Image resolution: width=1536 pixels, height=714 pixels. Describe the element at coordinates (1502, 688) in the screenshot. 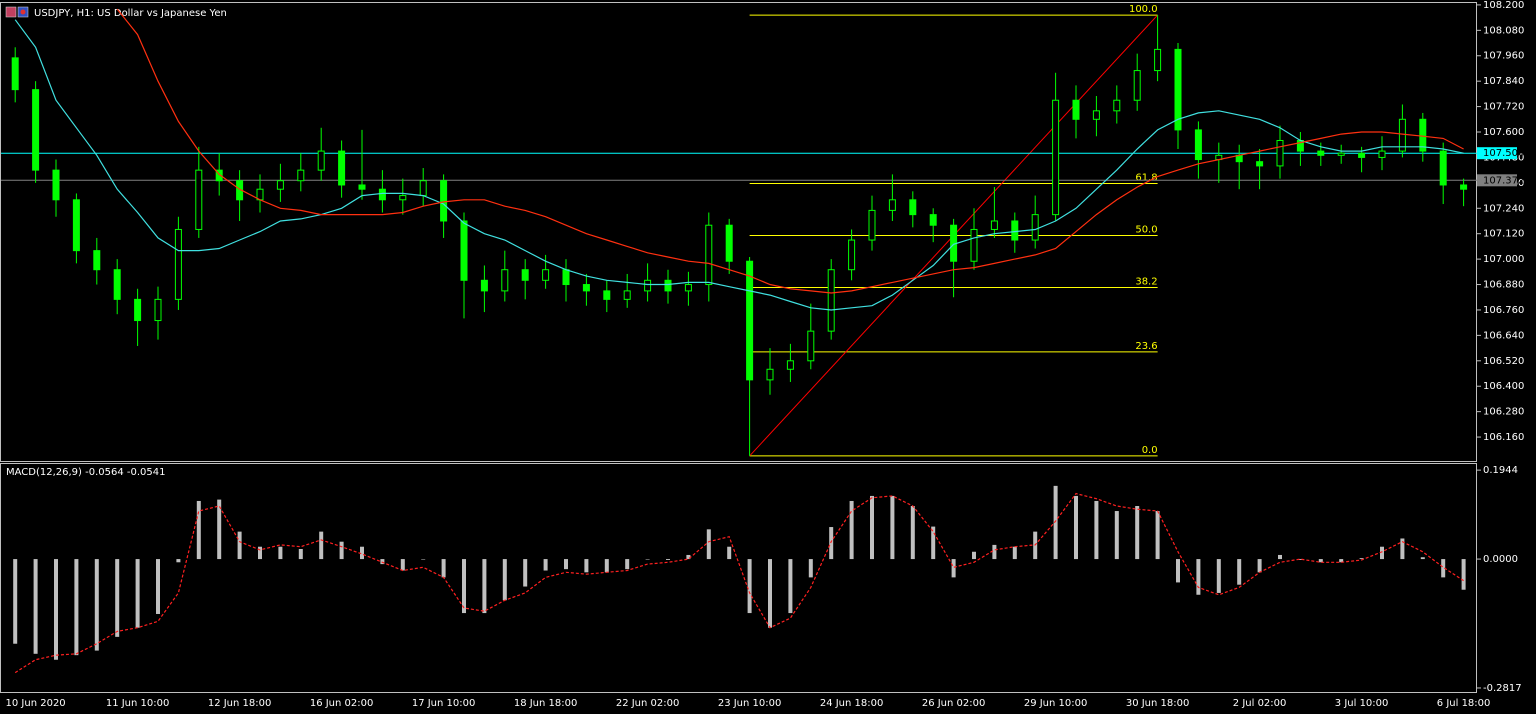

I see `y-tick-label: -0.2817` at that location.